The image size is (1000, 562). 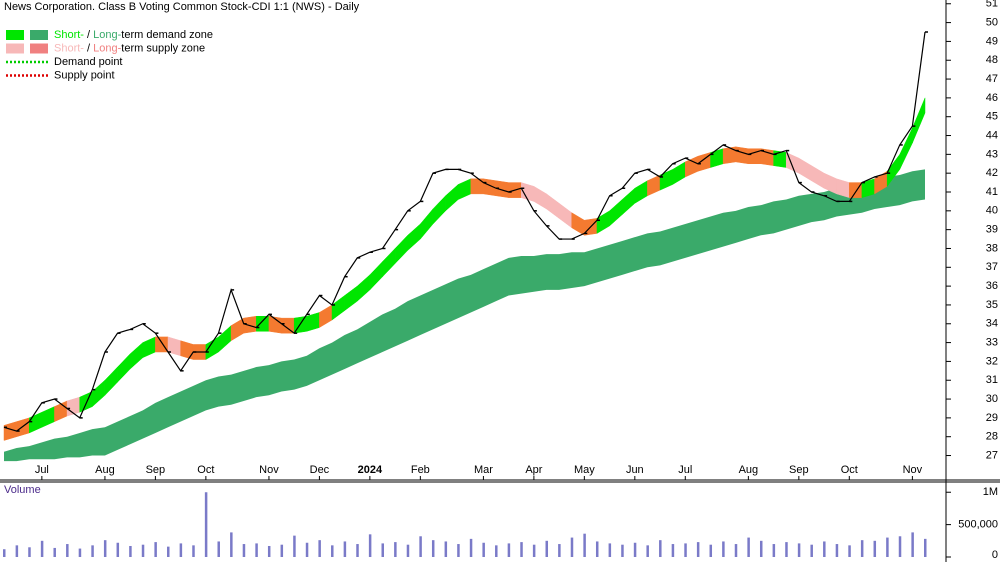 What do you see at coordinates (995, 555) in the screenshot?
I see `volume-tick-label: 0` at bounding box center [995, 555].